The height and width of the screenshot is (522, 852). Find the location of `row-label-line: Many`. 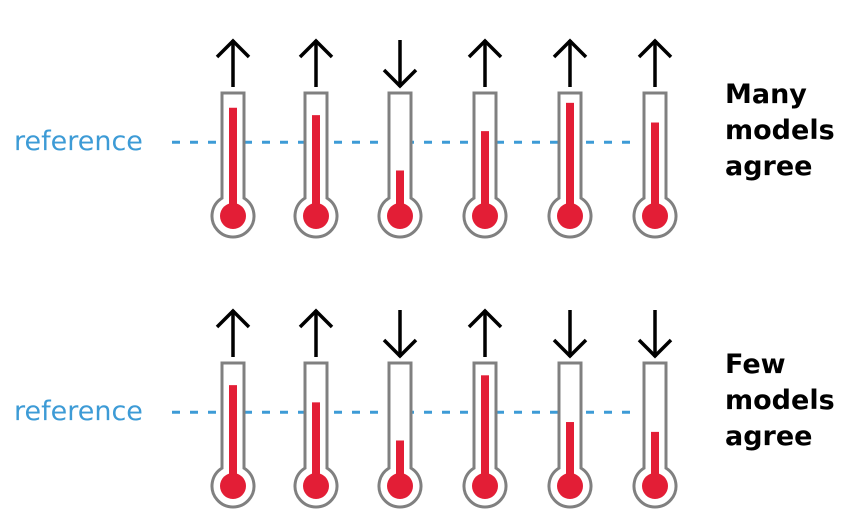

row-label-line: Many is located at coordinates (766, 94).